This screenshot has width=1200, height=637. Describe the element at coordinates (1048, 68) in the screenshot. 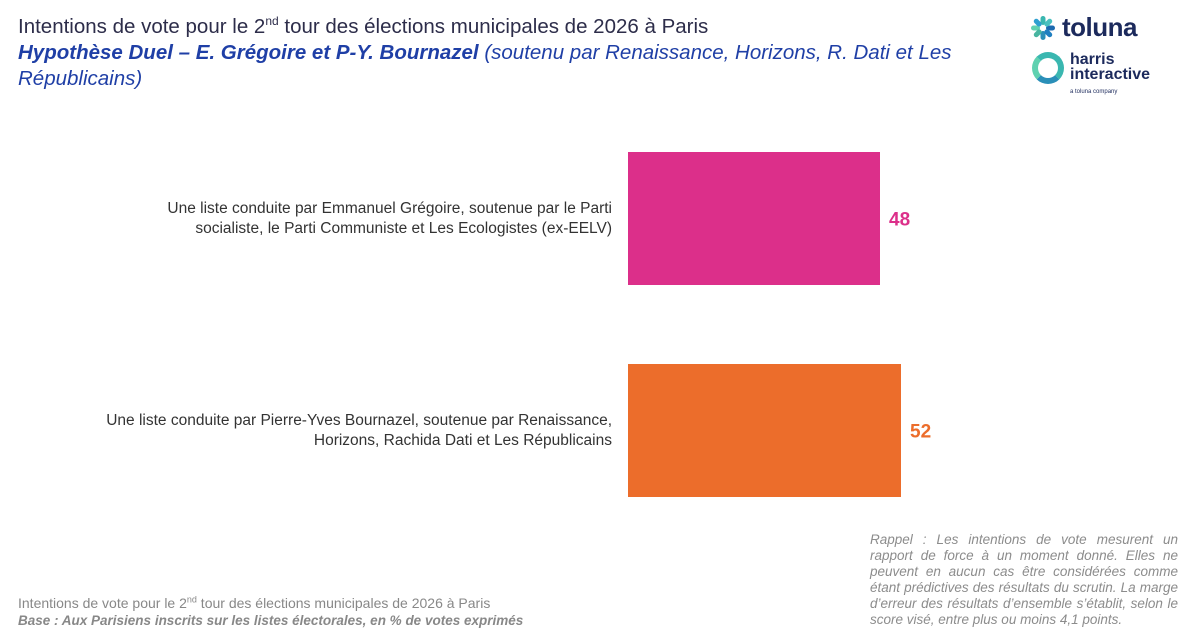

I see `harris-ring-icon` at that location.